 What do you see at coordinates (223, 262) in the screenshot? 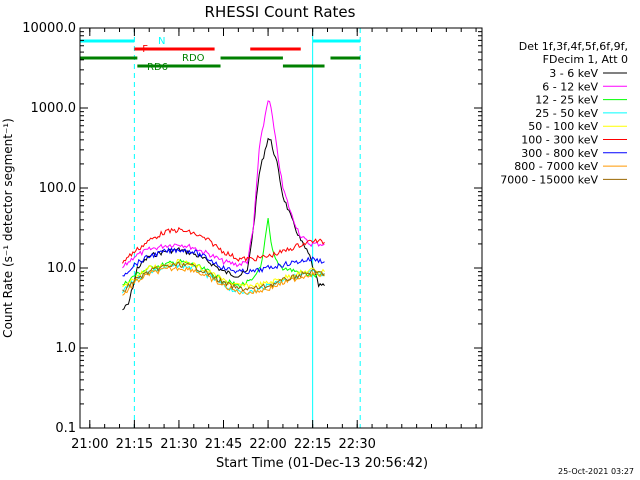
I see `series-line-300-800-kev` at bounding box center [223, 262].